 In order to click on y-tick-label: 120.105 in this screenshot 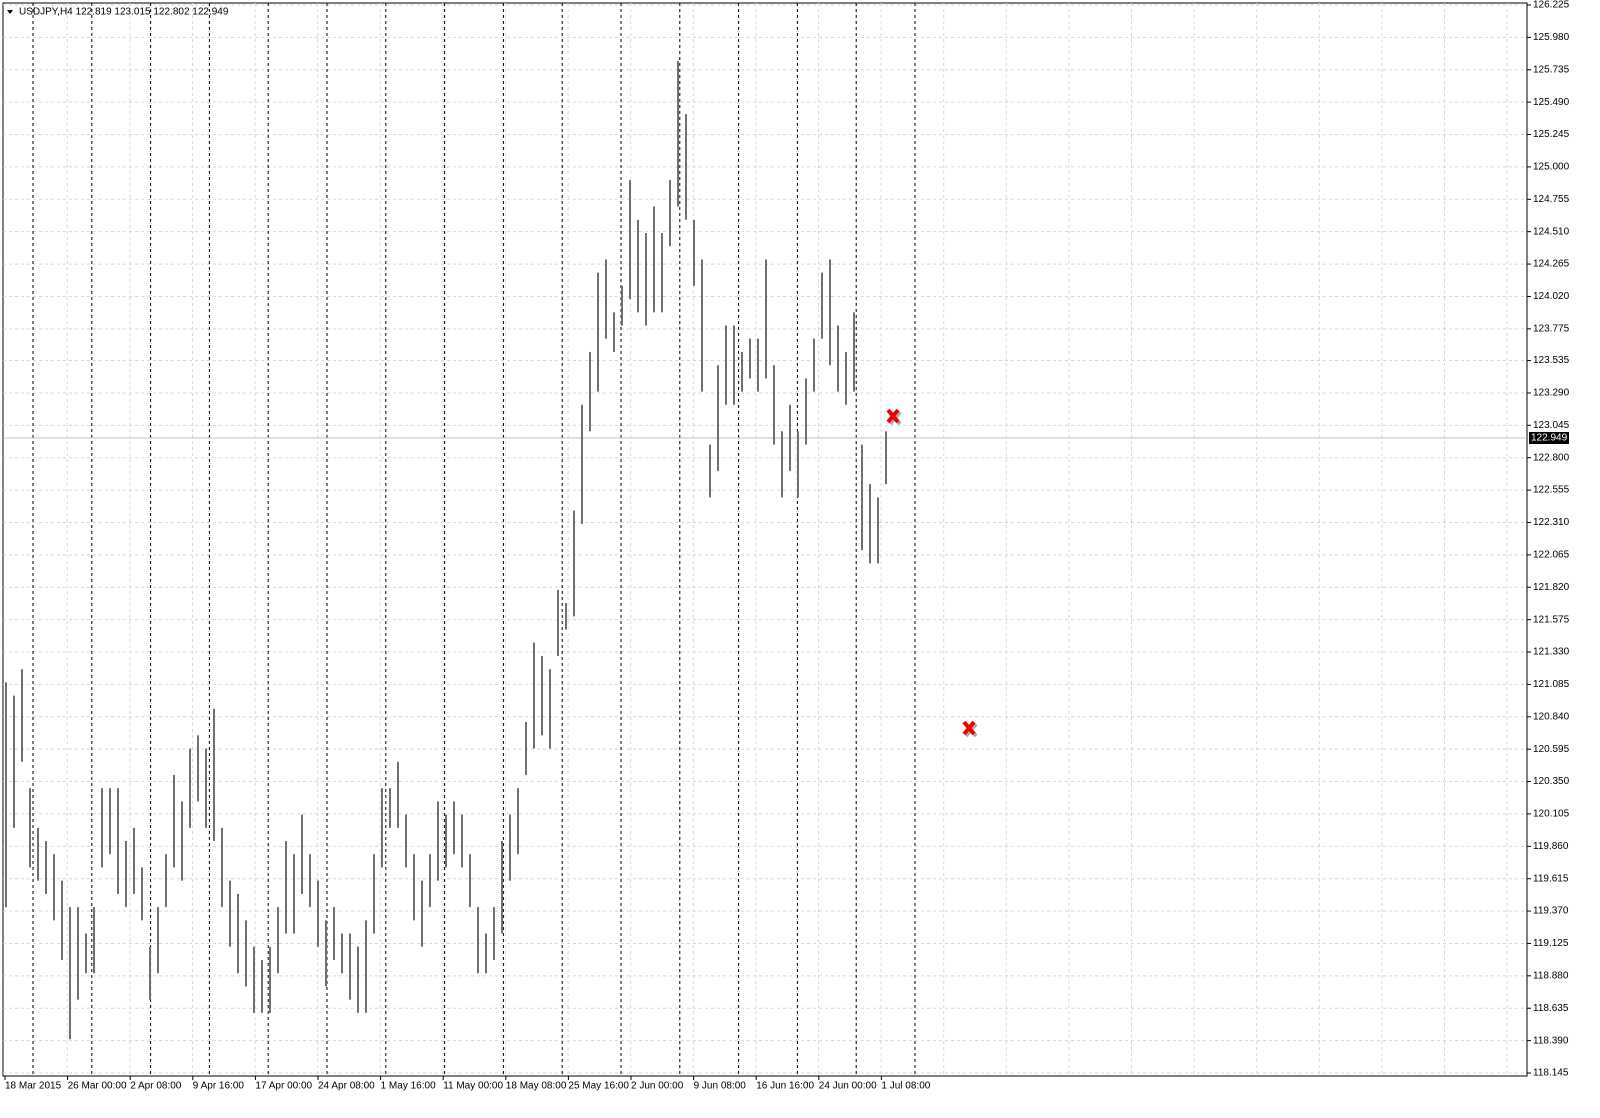, I will do `click(1551, 814)`.